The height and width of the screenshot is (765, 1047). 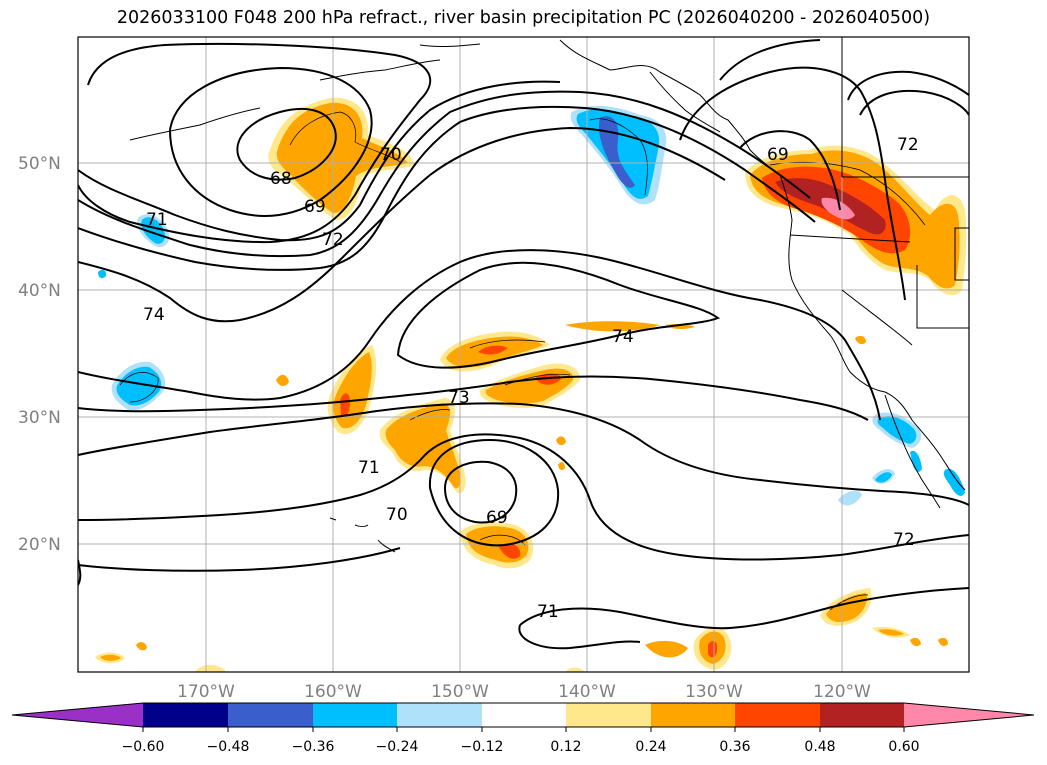 What do you see at coordinates (369, 468) in the screenshot?
I see `contour-label-71-mid: 71` at bounding box center [369, 468].